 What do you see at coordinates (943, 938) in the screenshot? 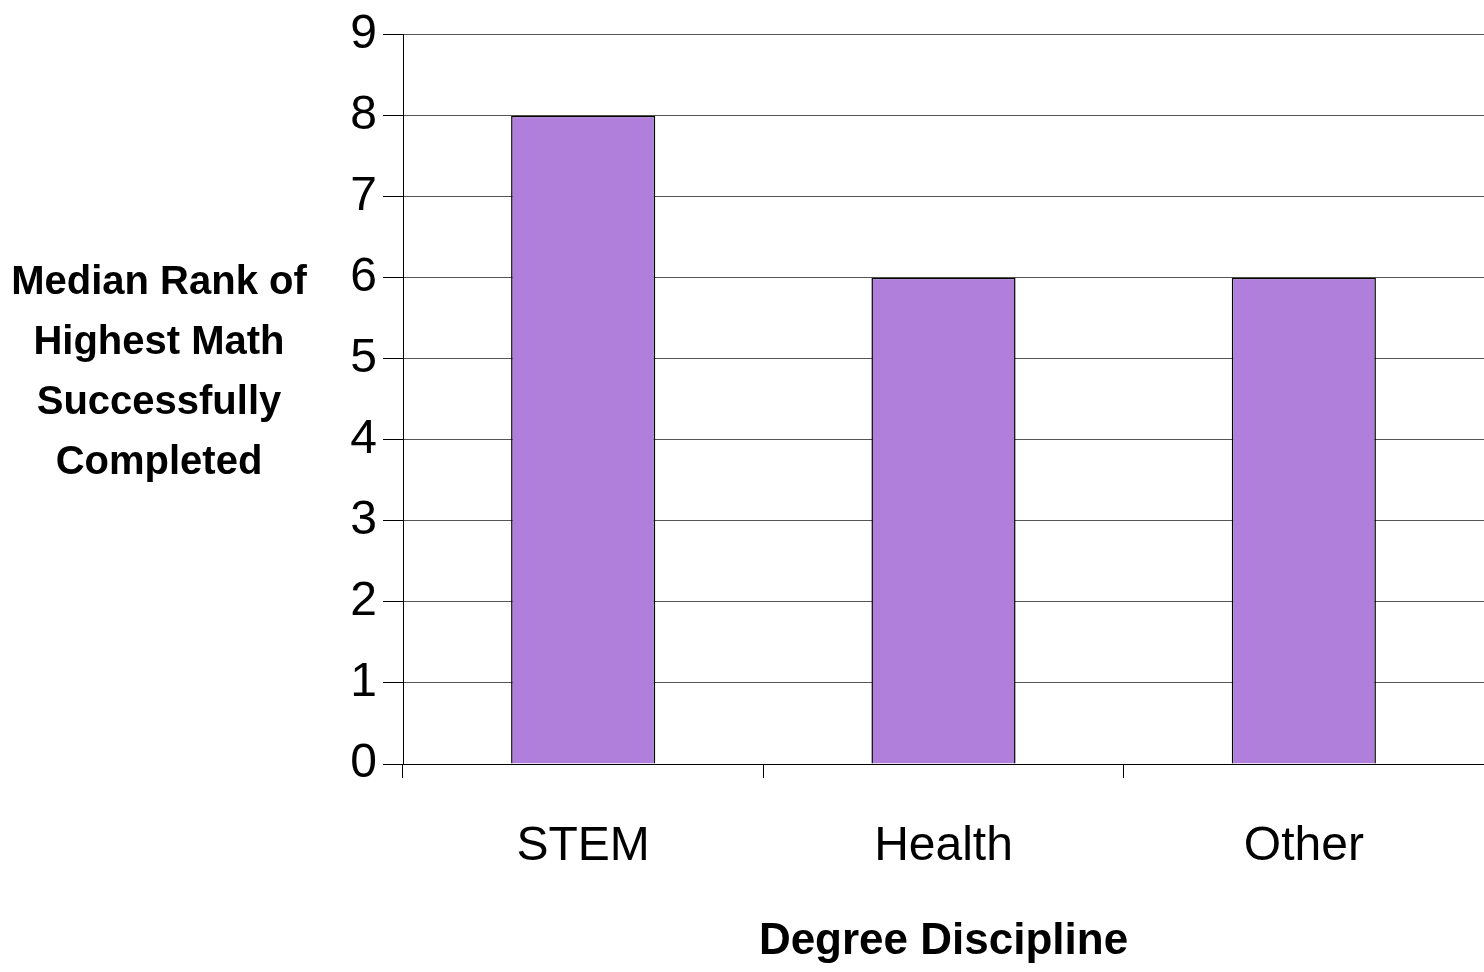
I see `x-axis-title: Degree Discipline` at bounding box center [943, 938].